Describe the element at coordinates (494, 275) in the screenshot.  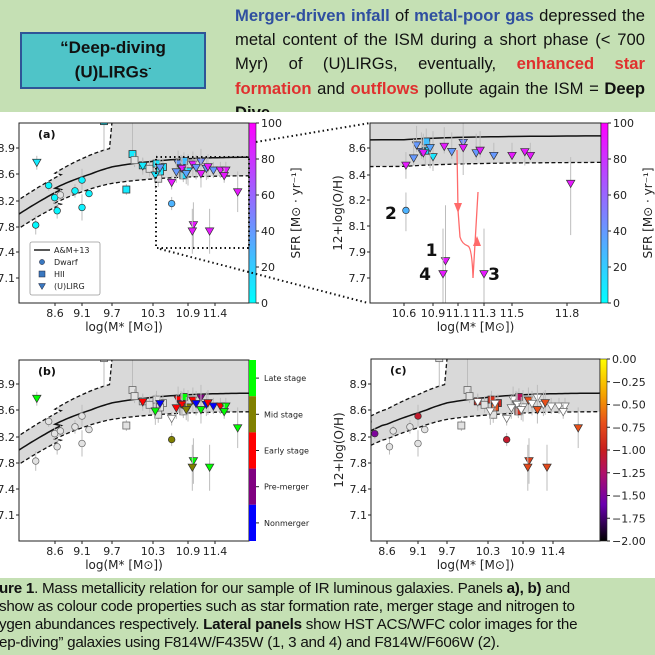
I see `galaxy-number-label: 3` at that location.